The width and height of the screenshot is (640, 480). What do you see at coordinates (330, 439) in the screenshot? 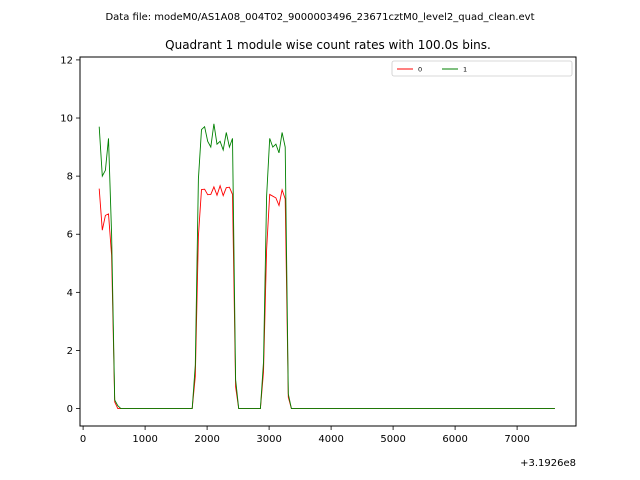
I see `x-tick-label: 4000` at bounding box center [330, 439].